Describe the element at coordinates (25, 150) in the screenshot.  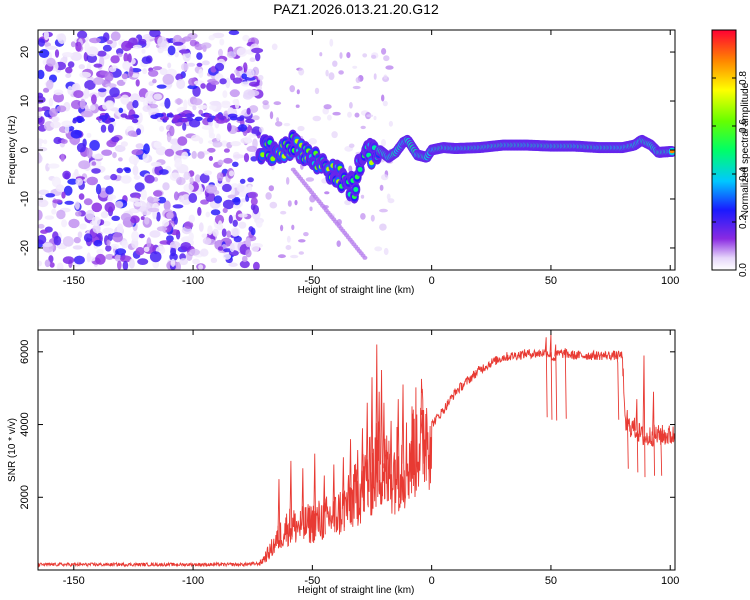
I see `y-tick-label: 0` at that location.